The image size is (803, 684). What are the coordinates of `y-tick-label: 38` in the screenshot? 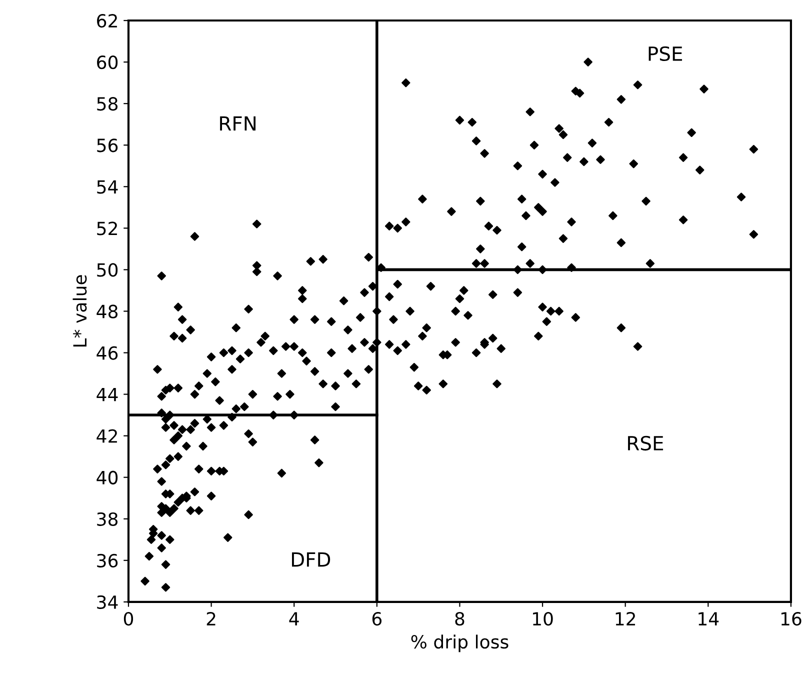 It's located at (107, 519).